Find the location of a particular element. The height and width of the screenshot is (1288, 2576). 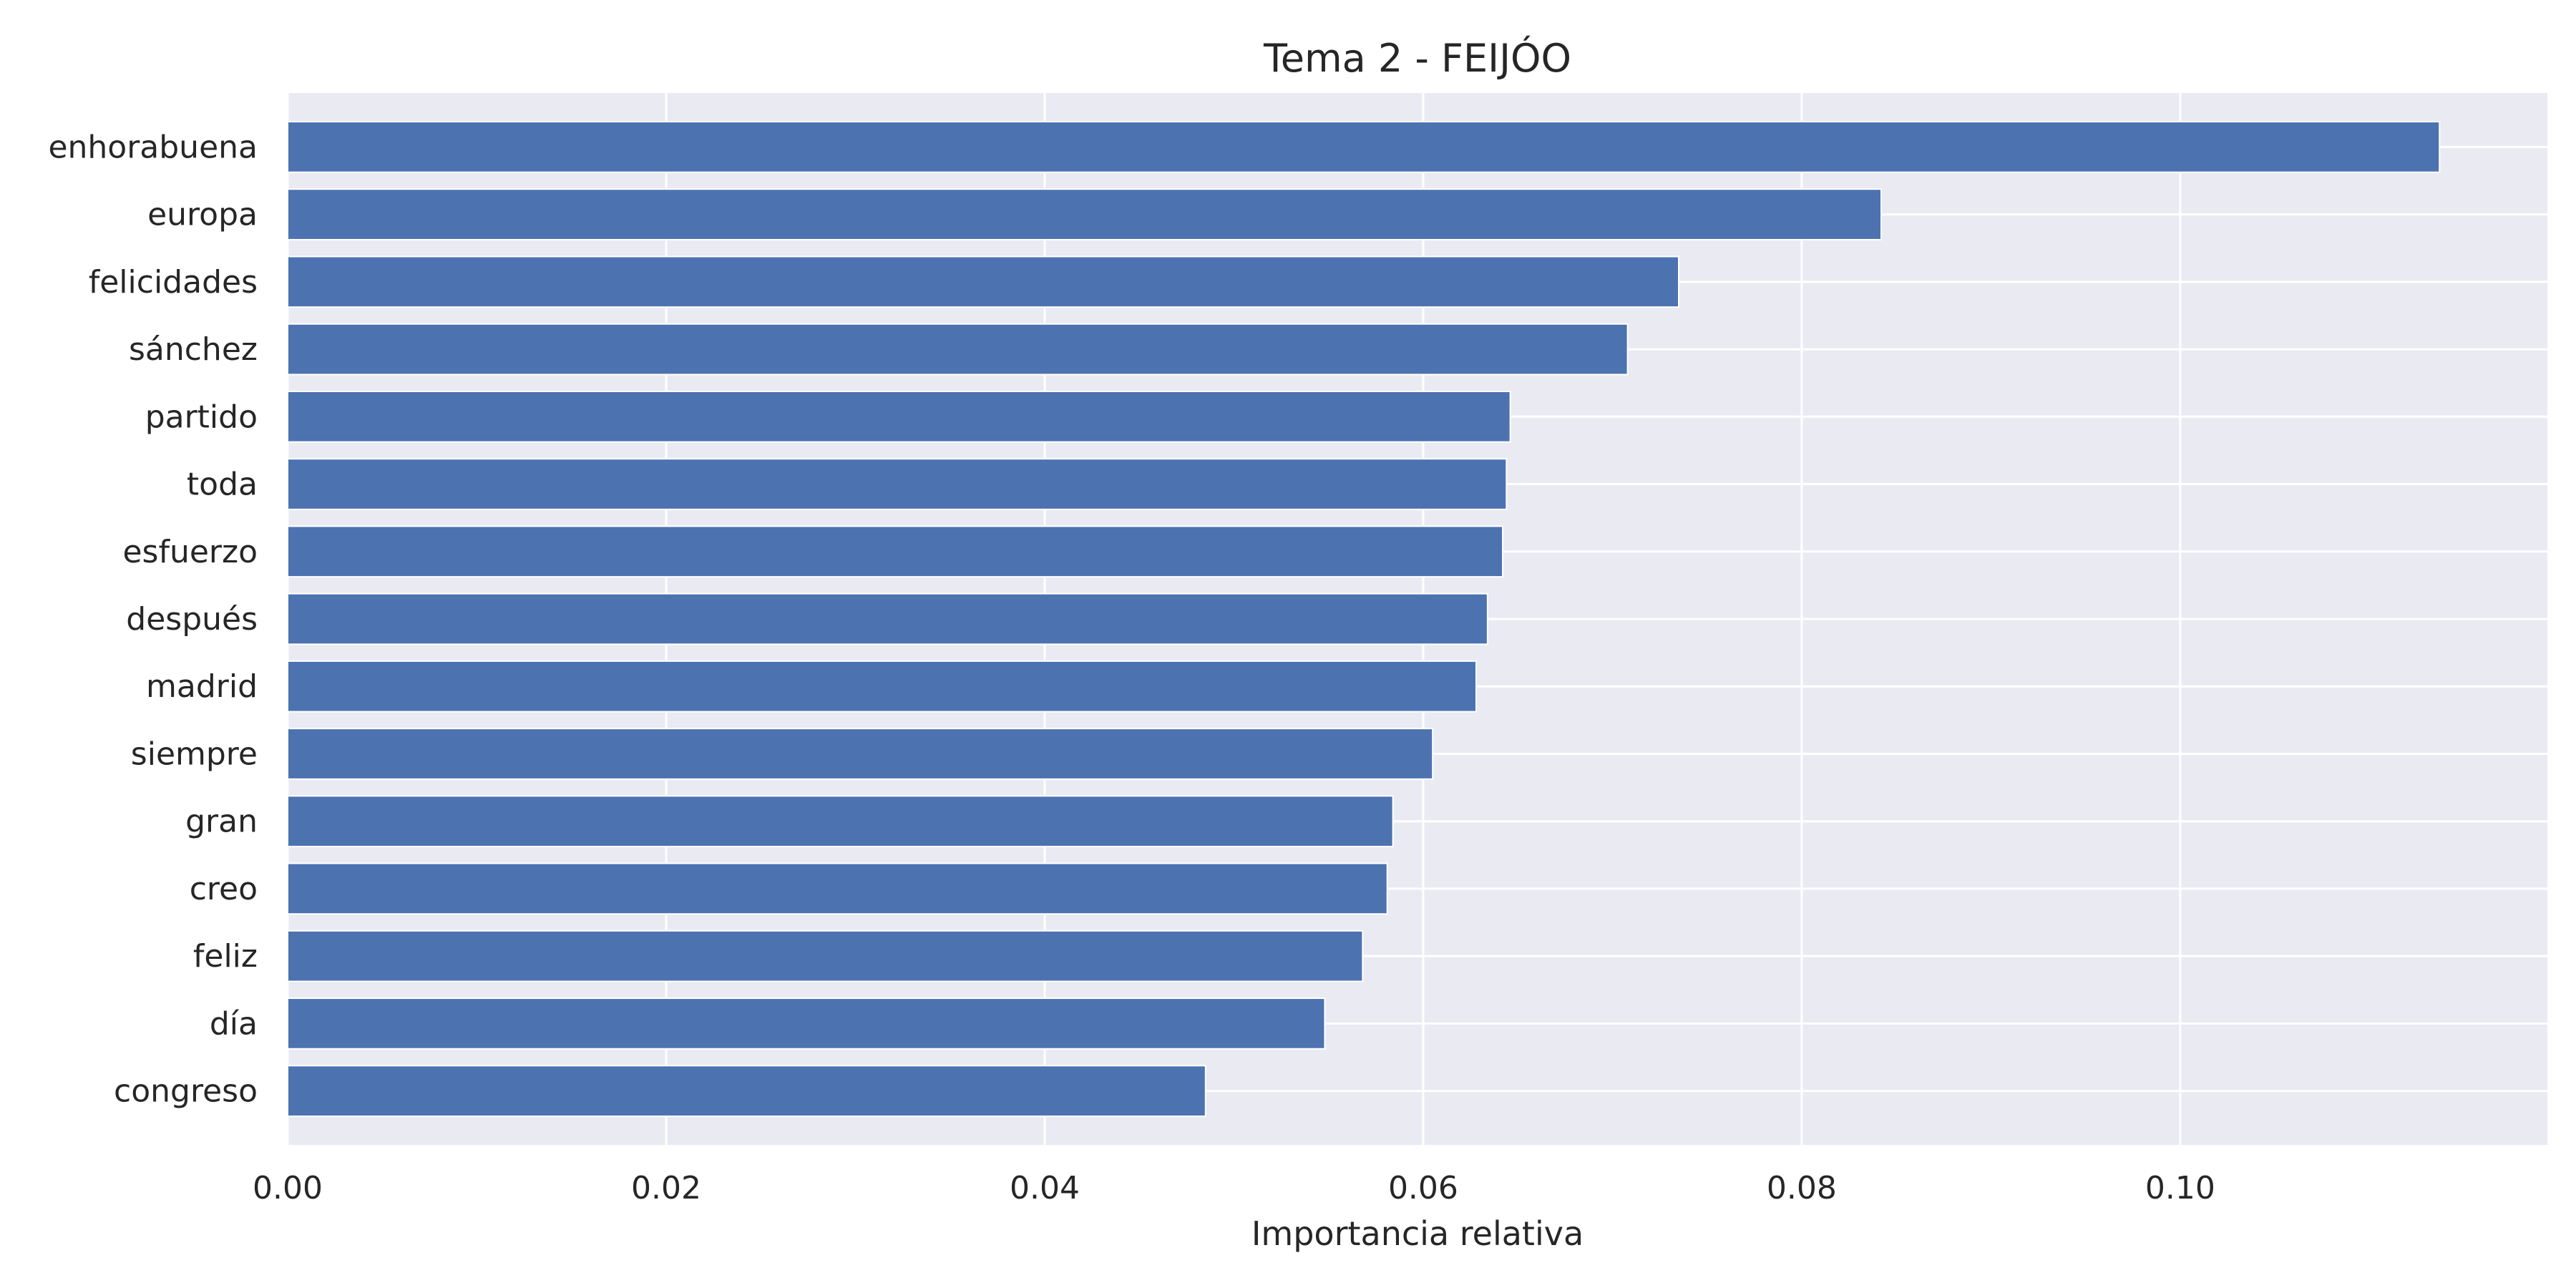

bar-gran is located at coordinates (841, 822).